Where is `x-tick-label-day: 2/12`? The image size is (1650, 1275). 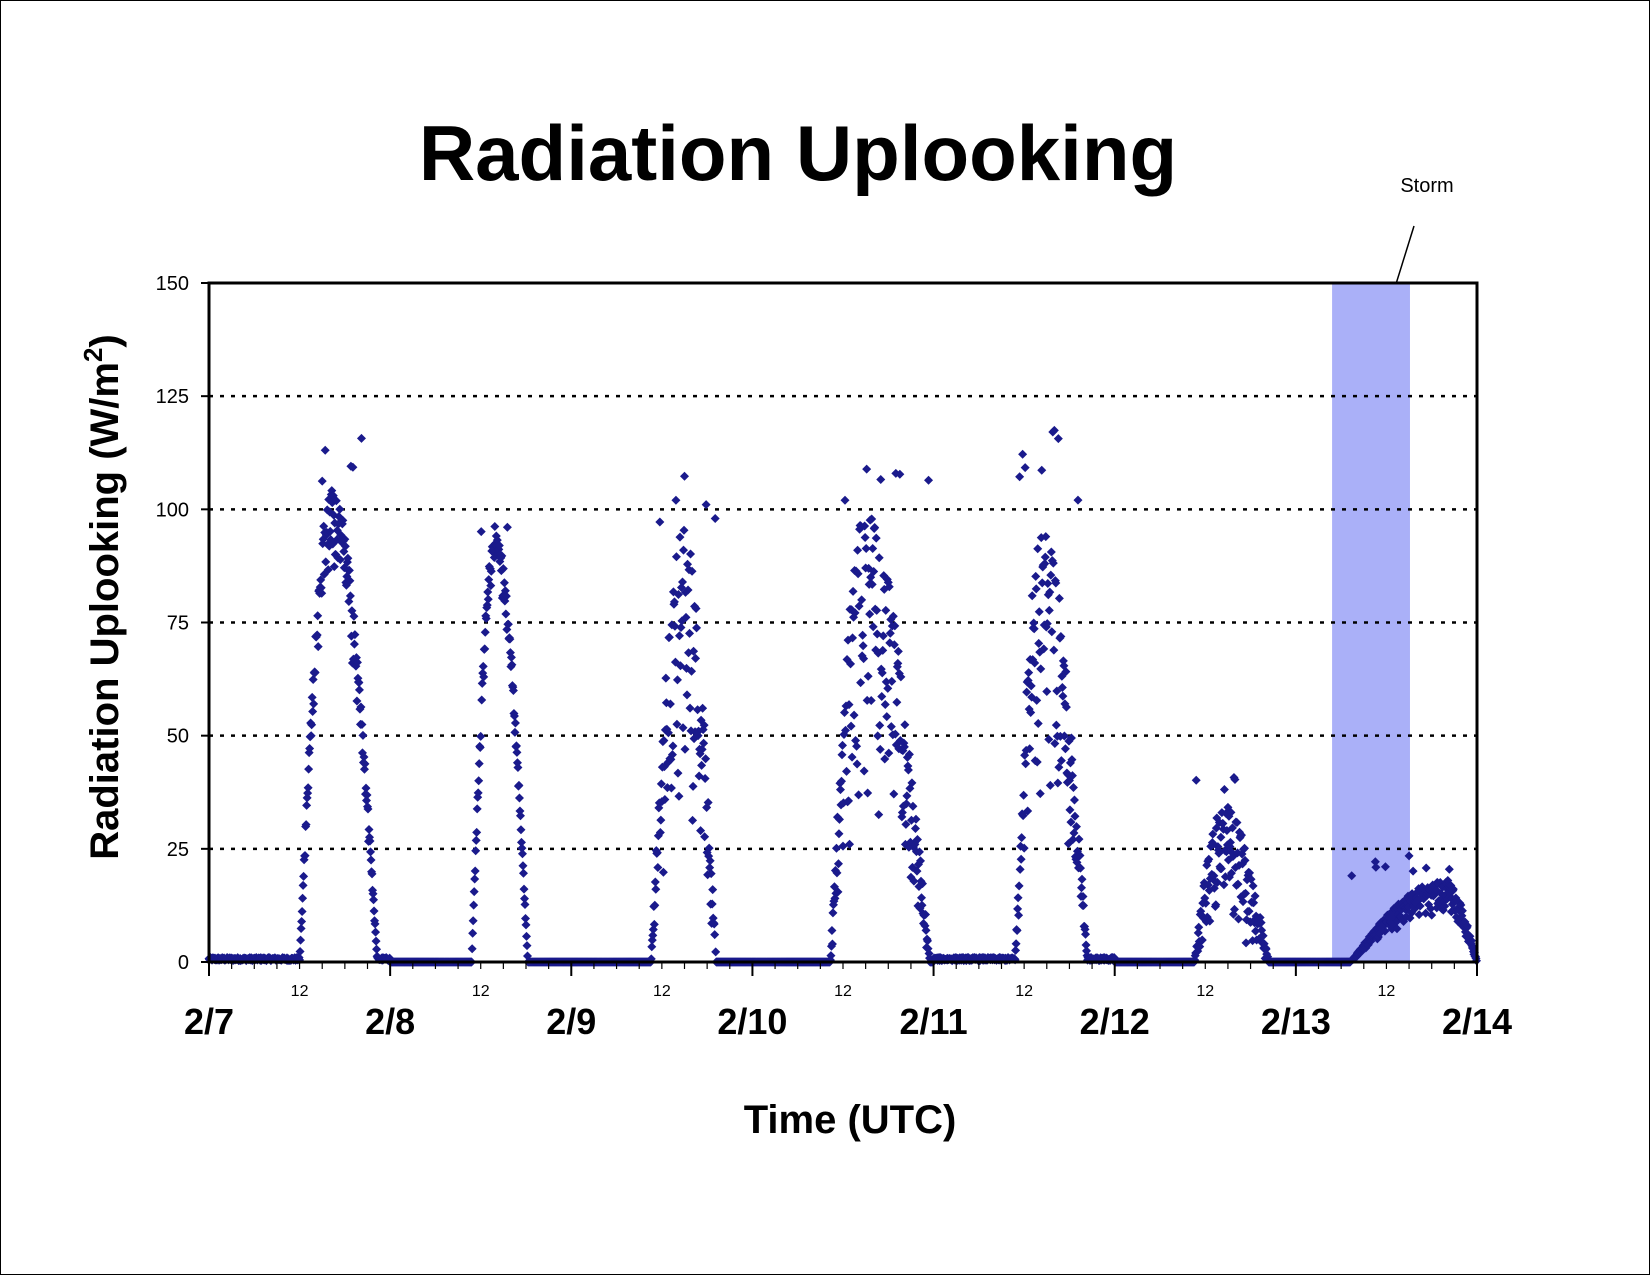 x-tick-label-day: 2/12 is located at coordinates (1115, 1021).